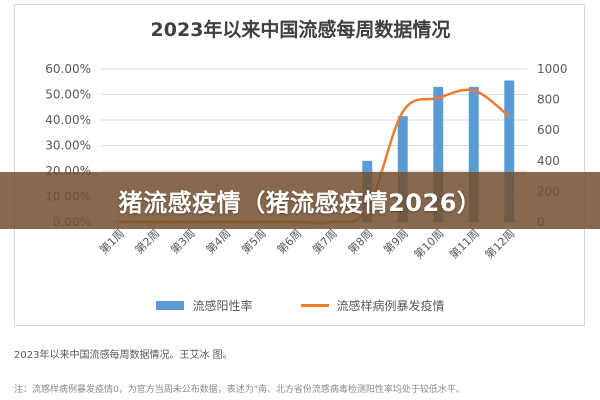 The width and height of the screenshot is (600, 400). Describe the element at coordinates (218, 241) in the screenshot. I see `x-tick-label: 第4周` at that location.